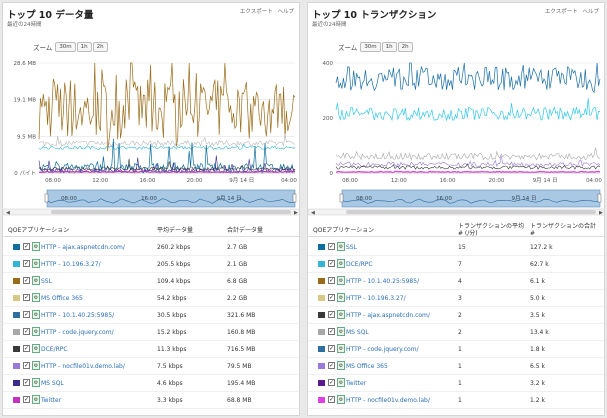 The height and width of the screenshot is (418, 607). I want to click on total-value: 6.8 GB, so click(237, 281).